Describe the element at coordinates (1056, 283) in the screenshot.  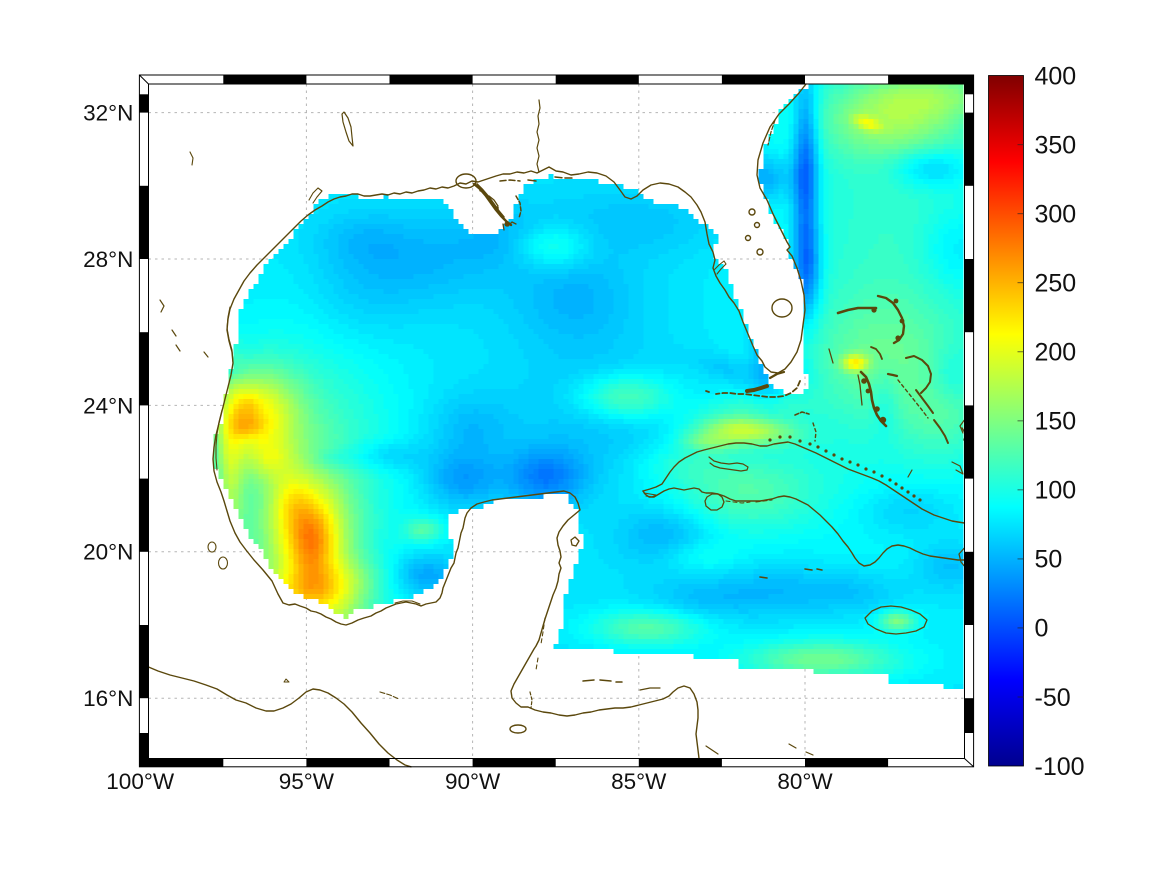
I see `svg-text: 250` at that location.